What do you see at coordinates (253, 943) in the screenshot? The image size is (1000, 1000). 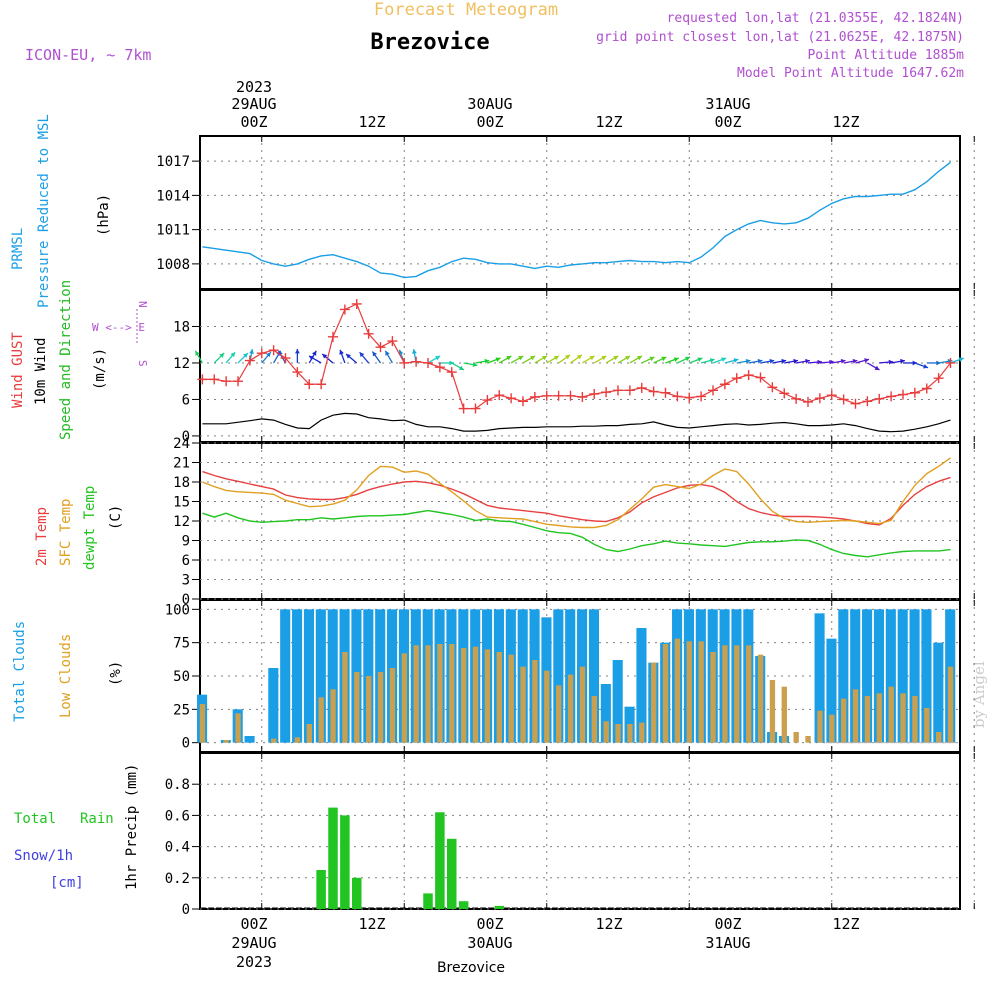 I see `bottom-tick-date: 29AUG` at bounding box center [253, 943].